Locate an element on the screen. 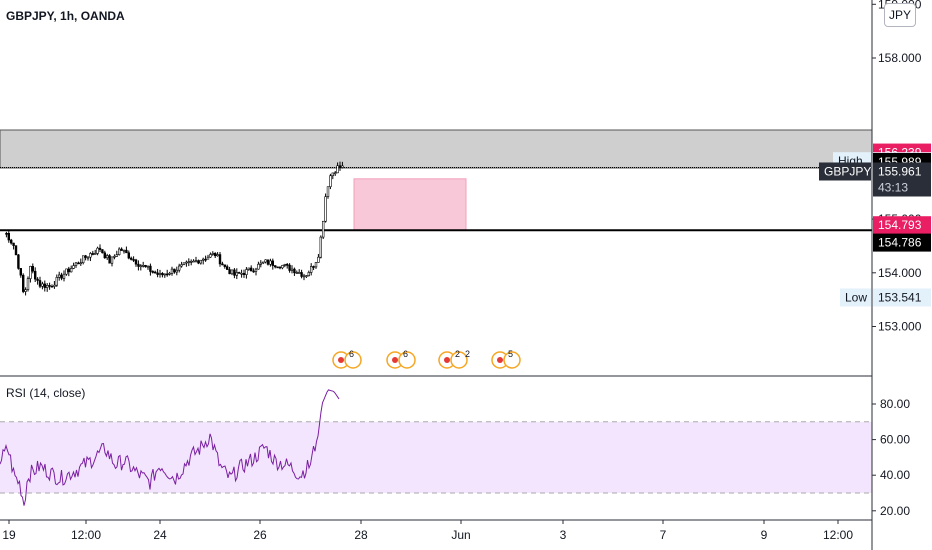  rsi-tick-label: 80.00 is located at coordinates (895, 404).